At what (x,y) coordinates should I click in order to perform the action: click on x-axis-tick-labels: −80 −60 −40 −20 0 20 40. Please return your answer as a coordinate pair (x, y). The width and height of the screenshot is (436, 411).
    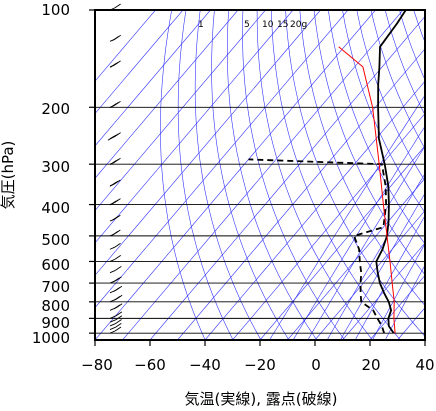
    Looking at the image, I should click on (257, 365).